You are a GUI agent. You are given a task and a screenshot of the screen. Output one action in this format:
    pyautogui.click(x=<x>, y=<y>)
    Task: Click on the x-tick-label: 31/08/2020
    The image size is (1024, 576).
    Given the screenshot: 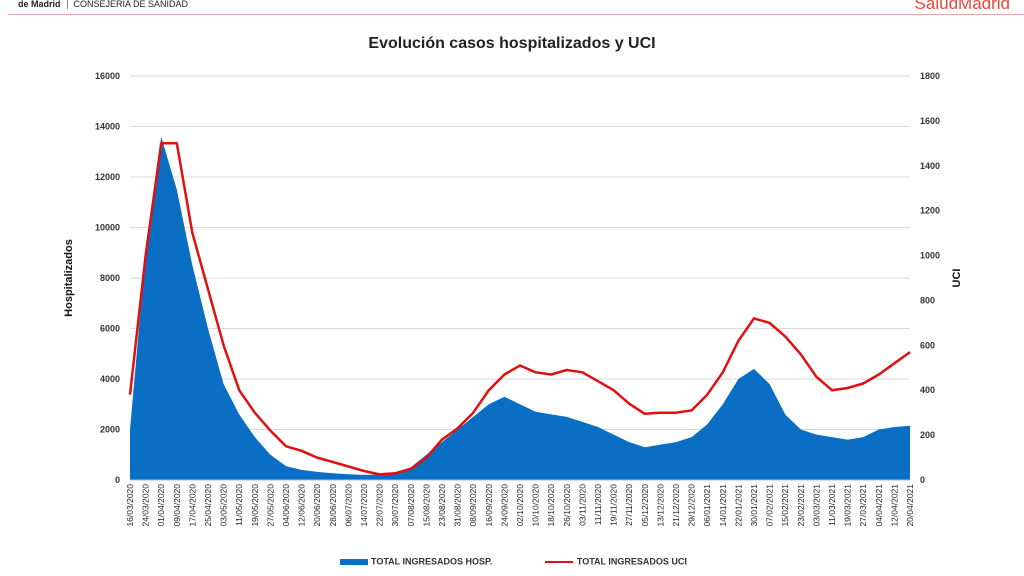 What is the action you would take?
    pyautogui.click(x=458, y=505)
    